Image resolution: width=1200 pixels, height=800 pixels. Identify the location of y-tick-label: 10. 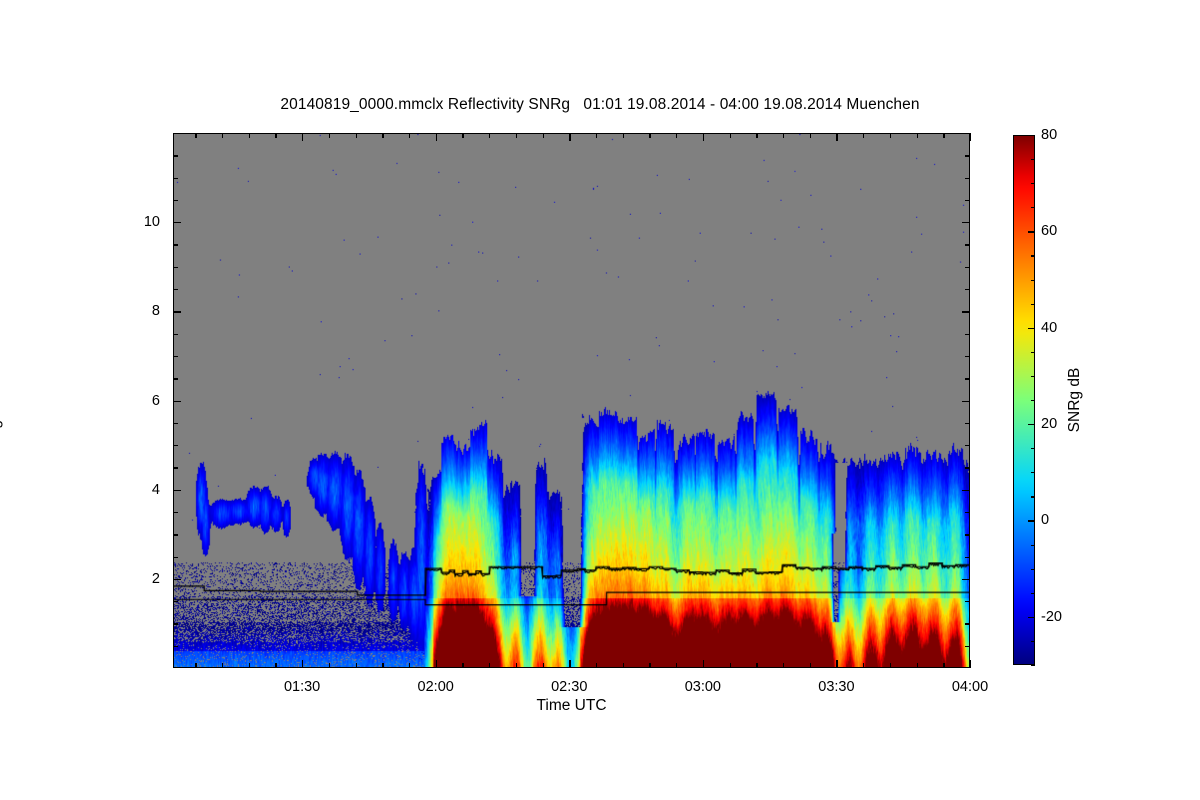
(151, 222).